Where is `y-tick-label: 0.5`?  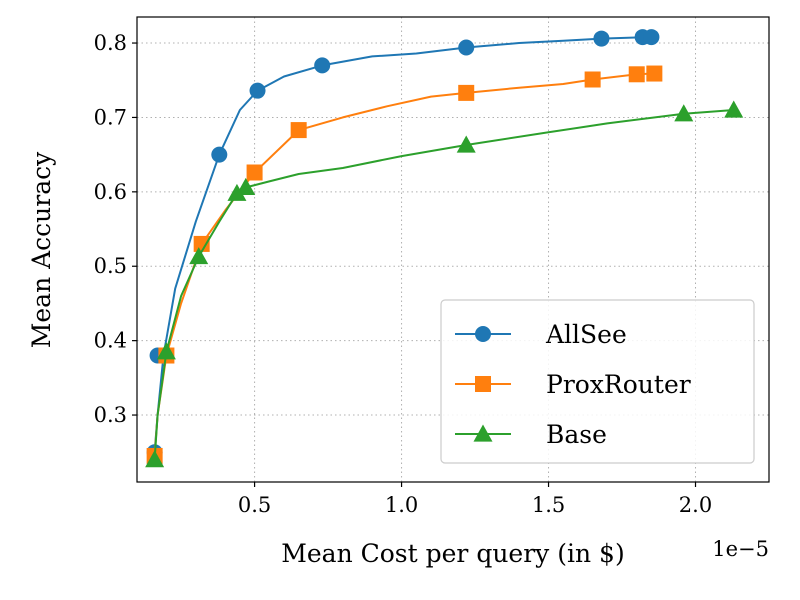
y-tick-label: 0.5 is located at coordinates (110, 266).